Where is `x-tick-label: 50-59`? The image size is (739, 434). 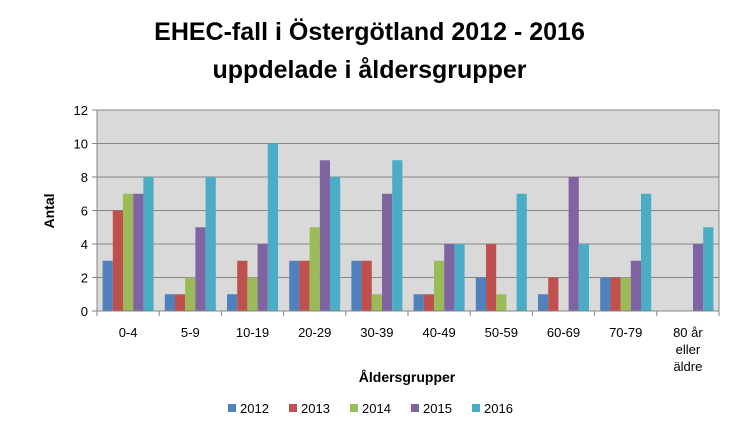
x-tick-label: 50-59 is located at coordinates (501, 332).